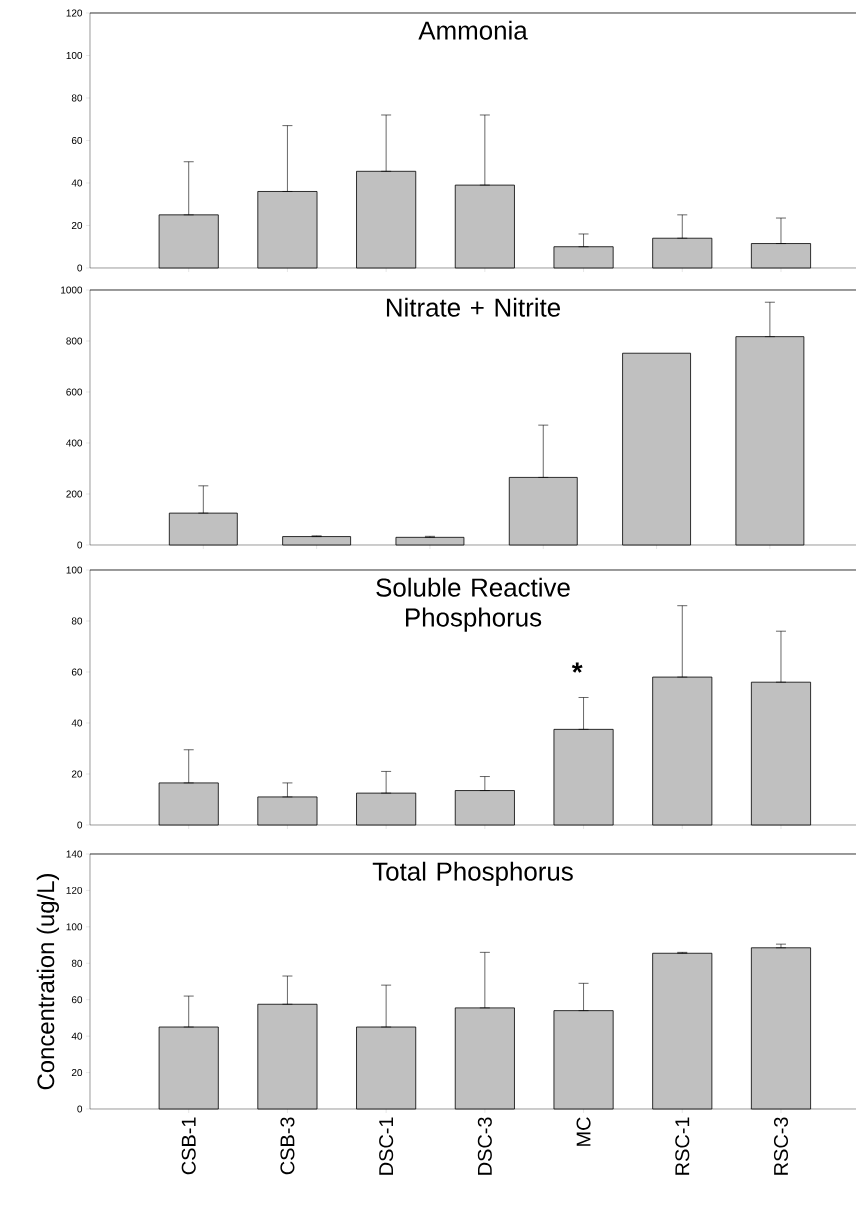 The height and width of the screenshot is (1210, 856). Describe the element at coordinates (74, 494) in the screenshot. I see `y-tick-label: 200` at that location.